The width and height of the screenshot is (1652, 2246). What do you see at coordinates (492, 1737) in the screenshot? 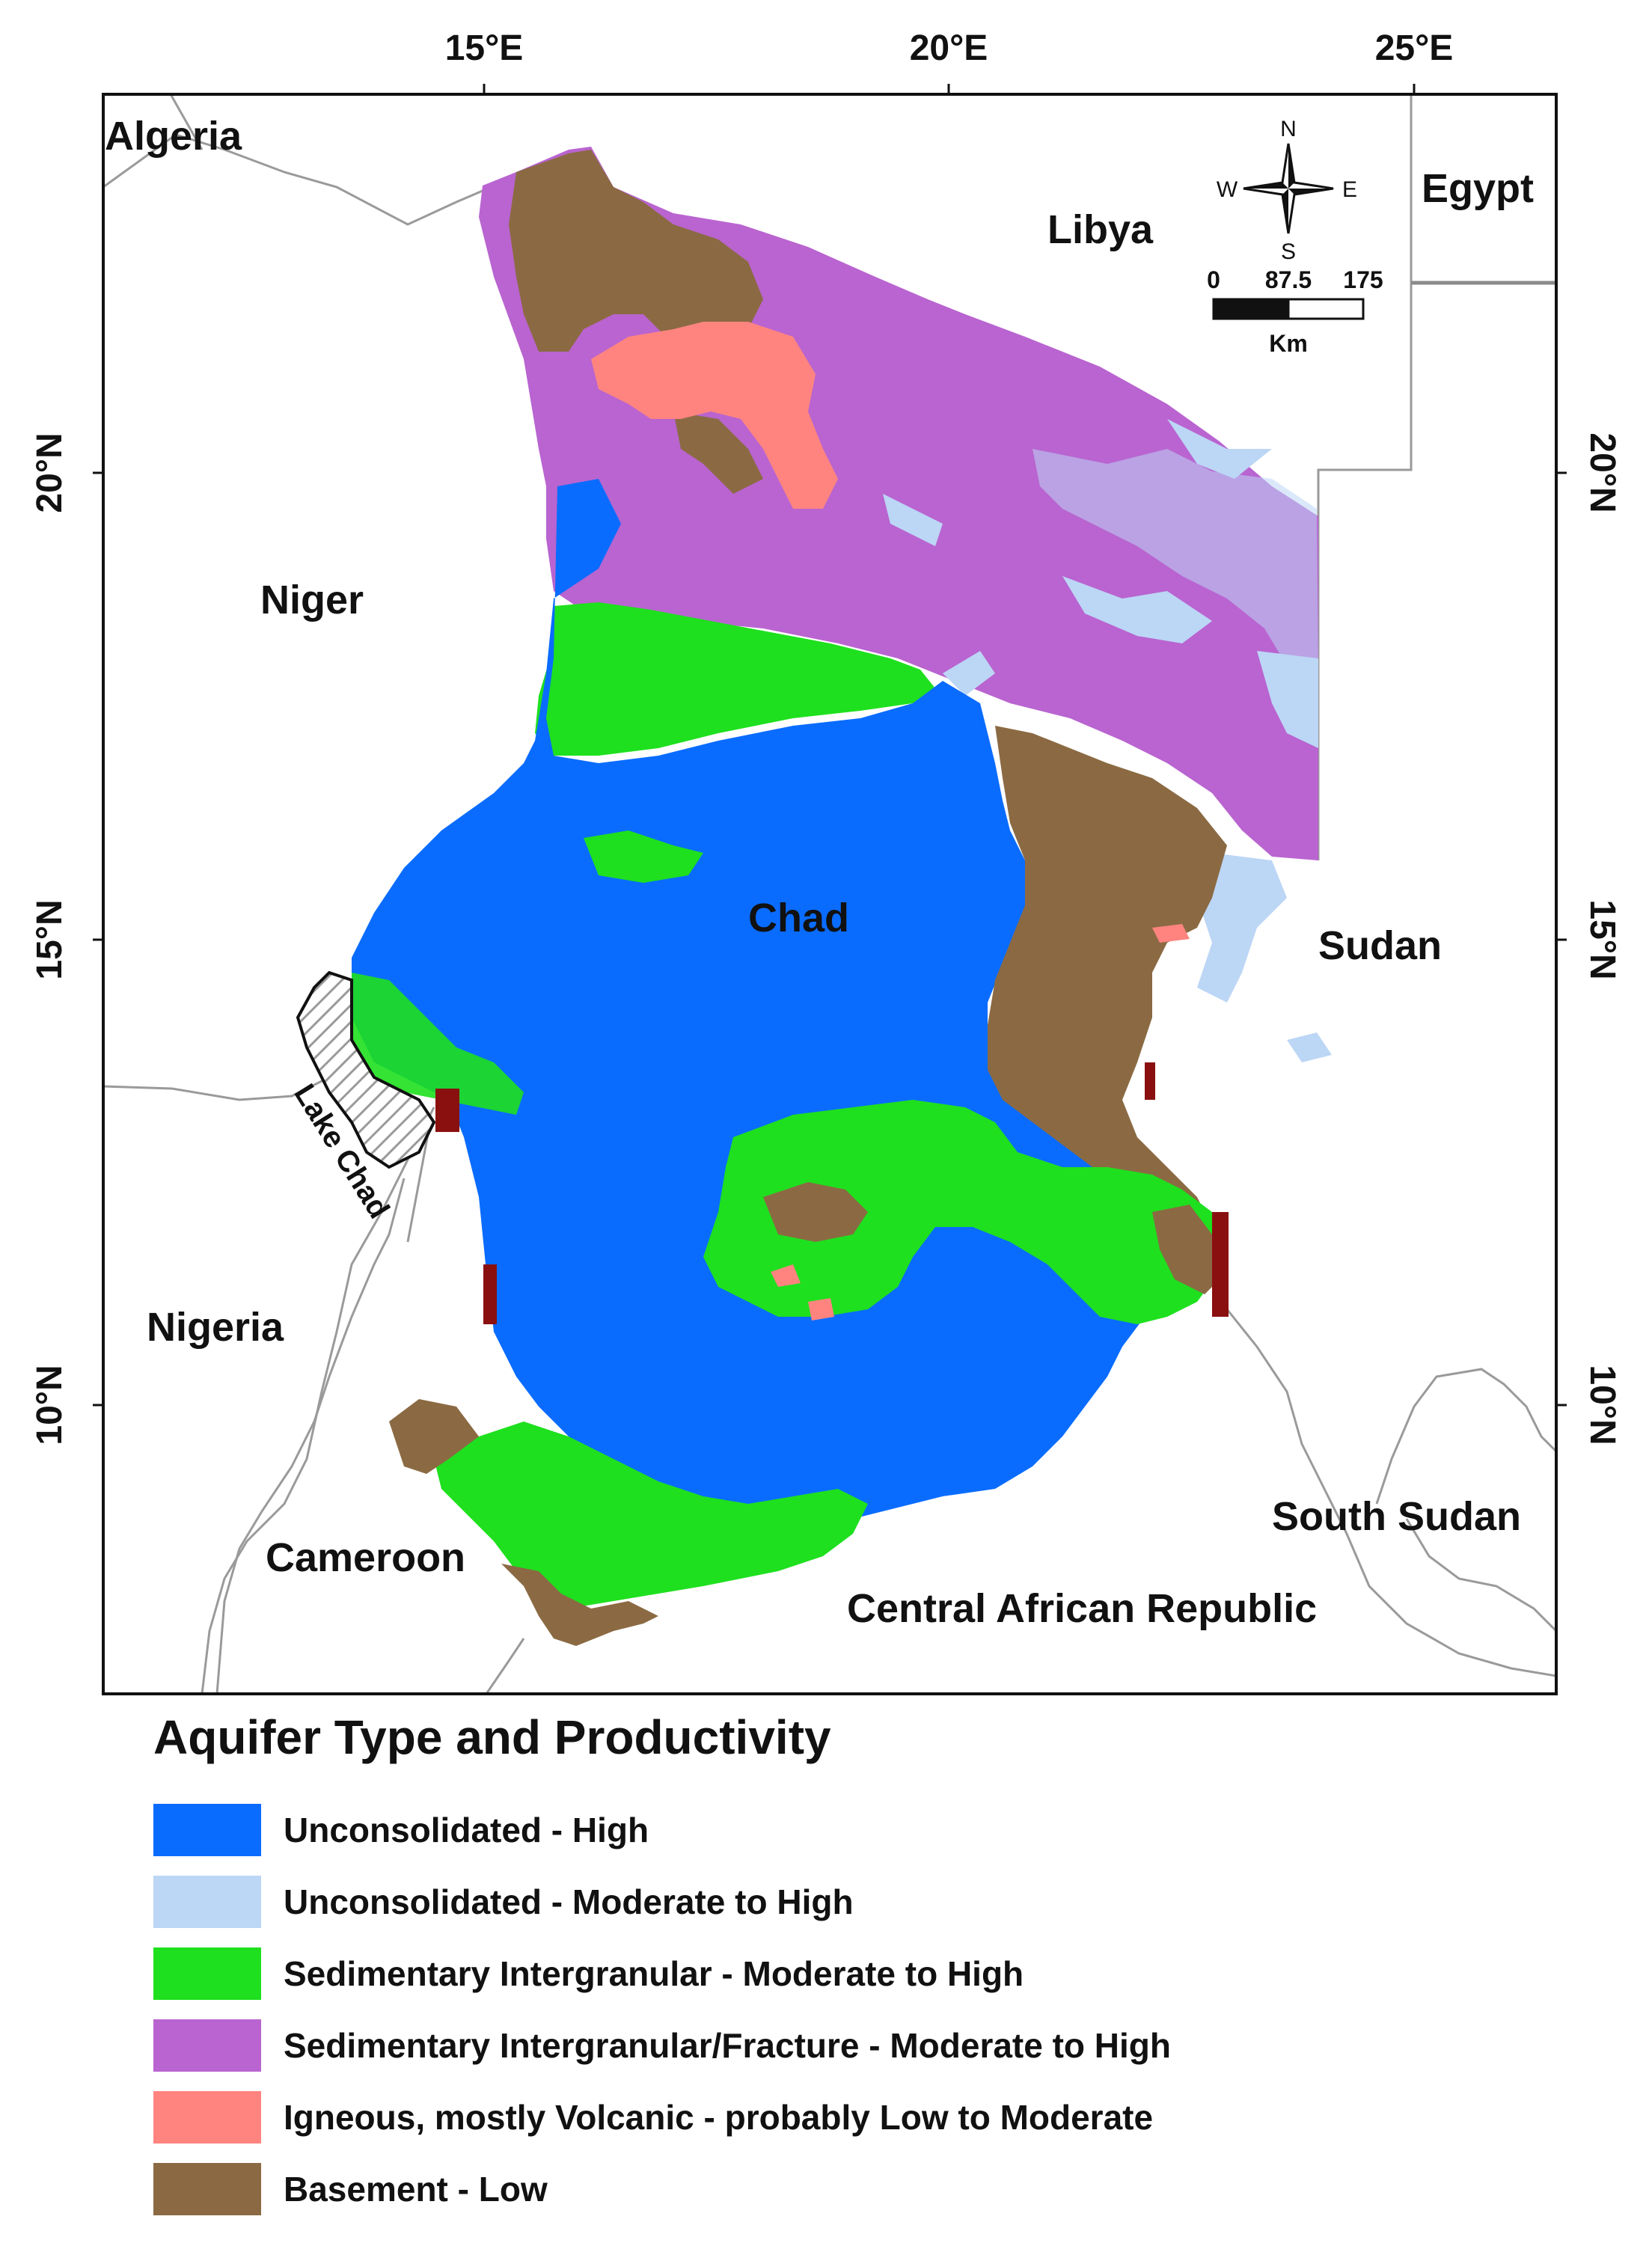
I see `legend-title: Aquifer Type and Productivity` at bounding box center [492, 1737].